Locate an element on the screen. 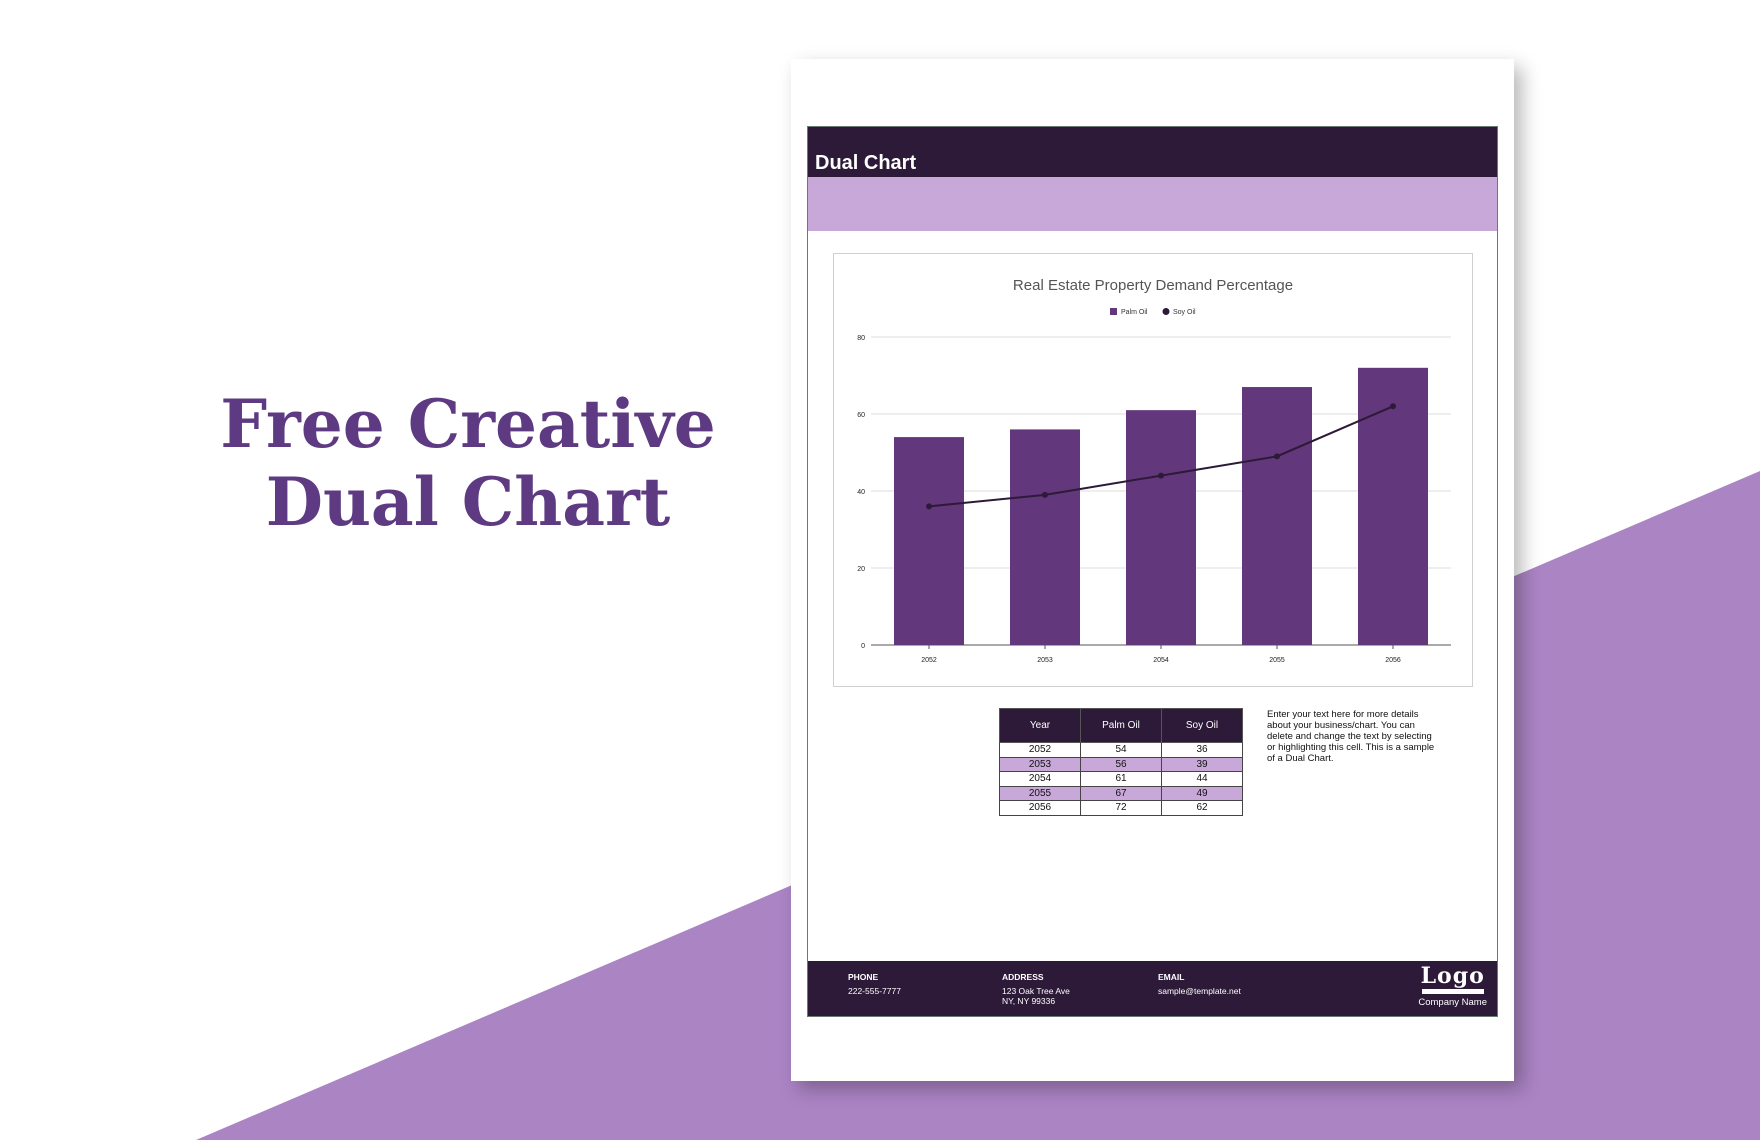 The image size is (1760, 1140). logo-tagline-bar is located at coordinates (1452, 991).